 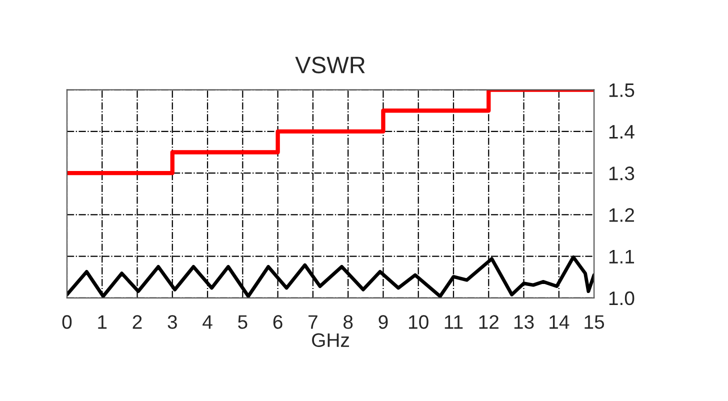 I want to click on x-tick-label: 0, so click(x=67, y=322).